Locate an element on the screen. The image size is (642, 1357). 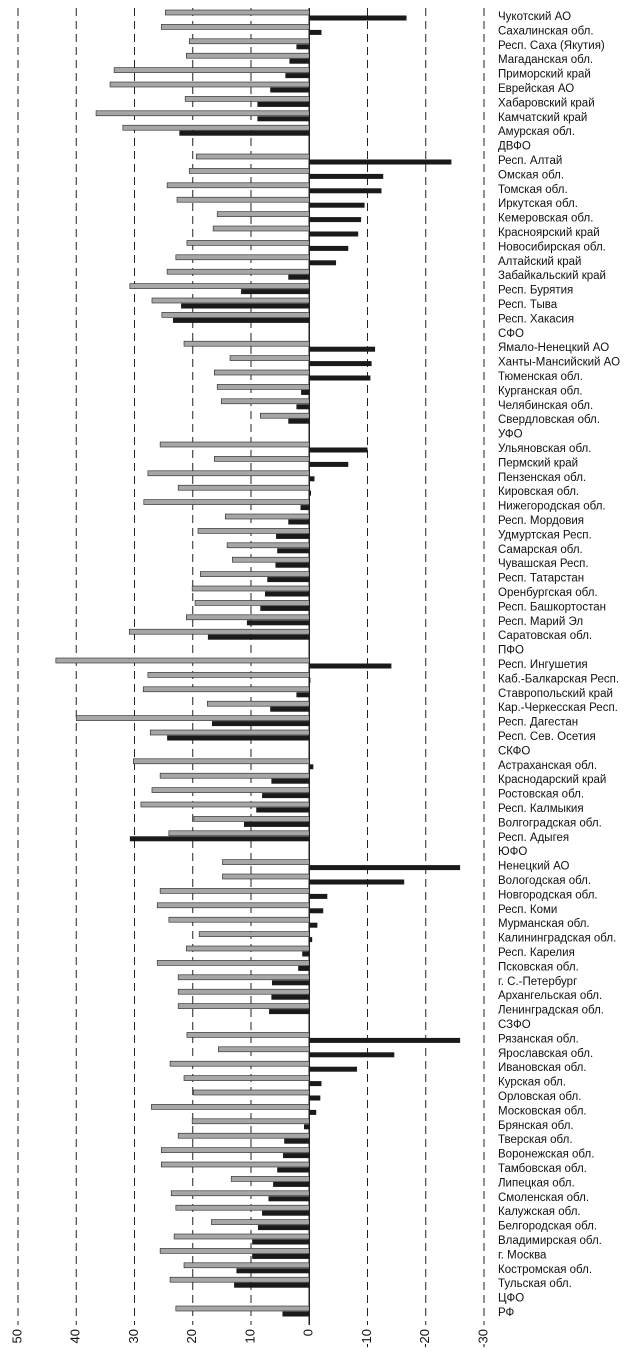
category-label: Ханты-Мансийский АО is located at coordinates (559, 363).